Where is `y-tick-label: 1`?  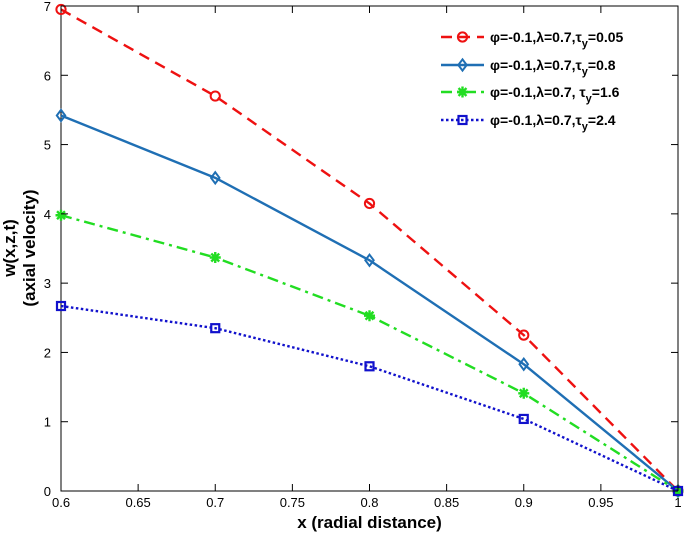
y-tick-label: 1 is located at coordinates (47, 422).